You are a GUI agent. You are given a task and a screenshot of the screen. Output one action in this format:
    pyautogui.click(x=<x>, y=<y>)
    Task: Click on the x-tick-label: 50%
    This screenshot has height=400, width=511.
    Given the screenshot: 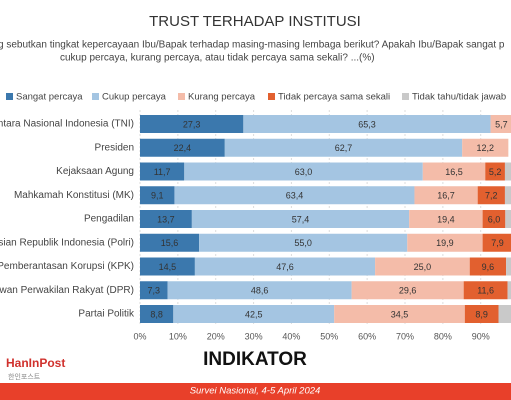 What is the action you would take?
    pyautogui.click(x=329, y=336)
    